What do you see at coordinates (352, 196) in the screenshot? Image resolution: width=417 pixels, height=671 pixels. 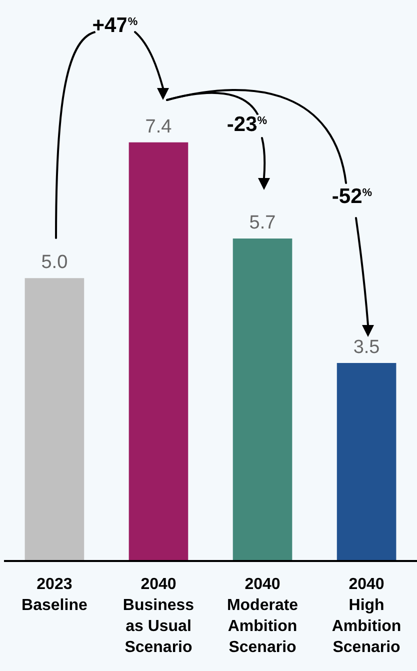 I see `annotation: -52$^{%}$` at bounding box center [352, 196].